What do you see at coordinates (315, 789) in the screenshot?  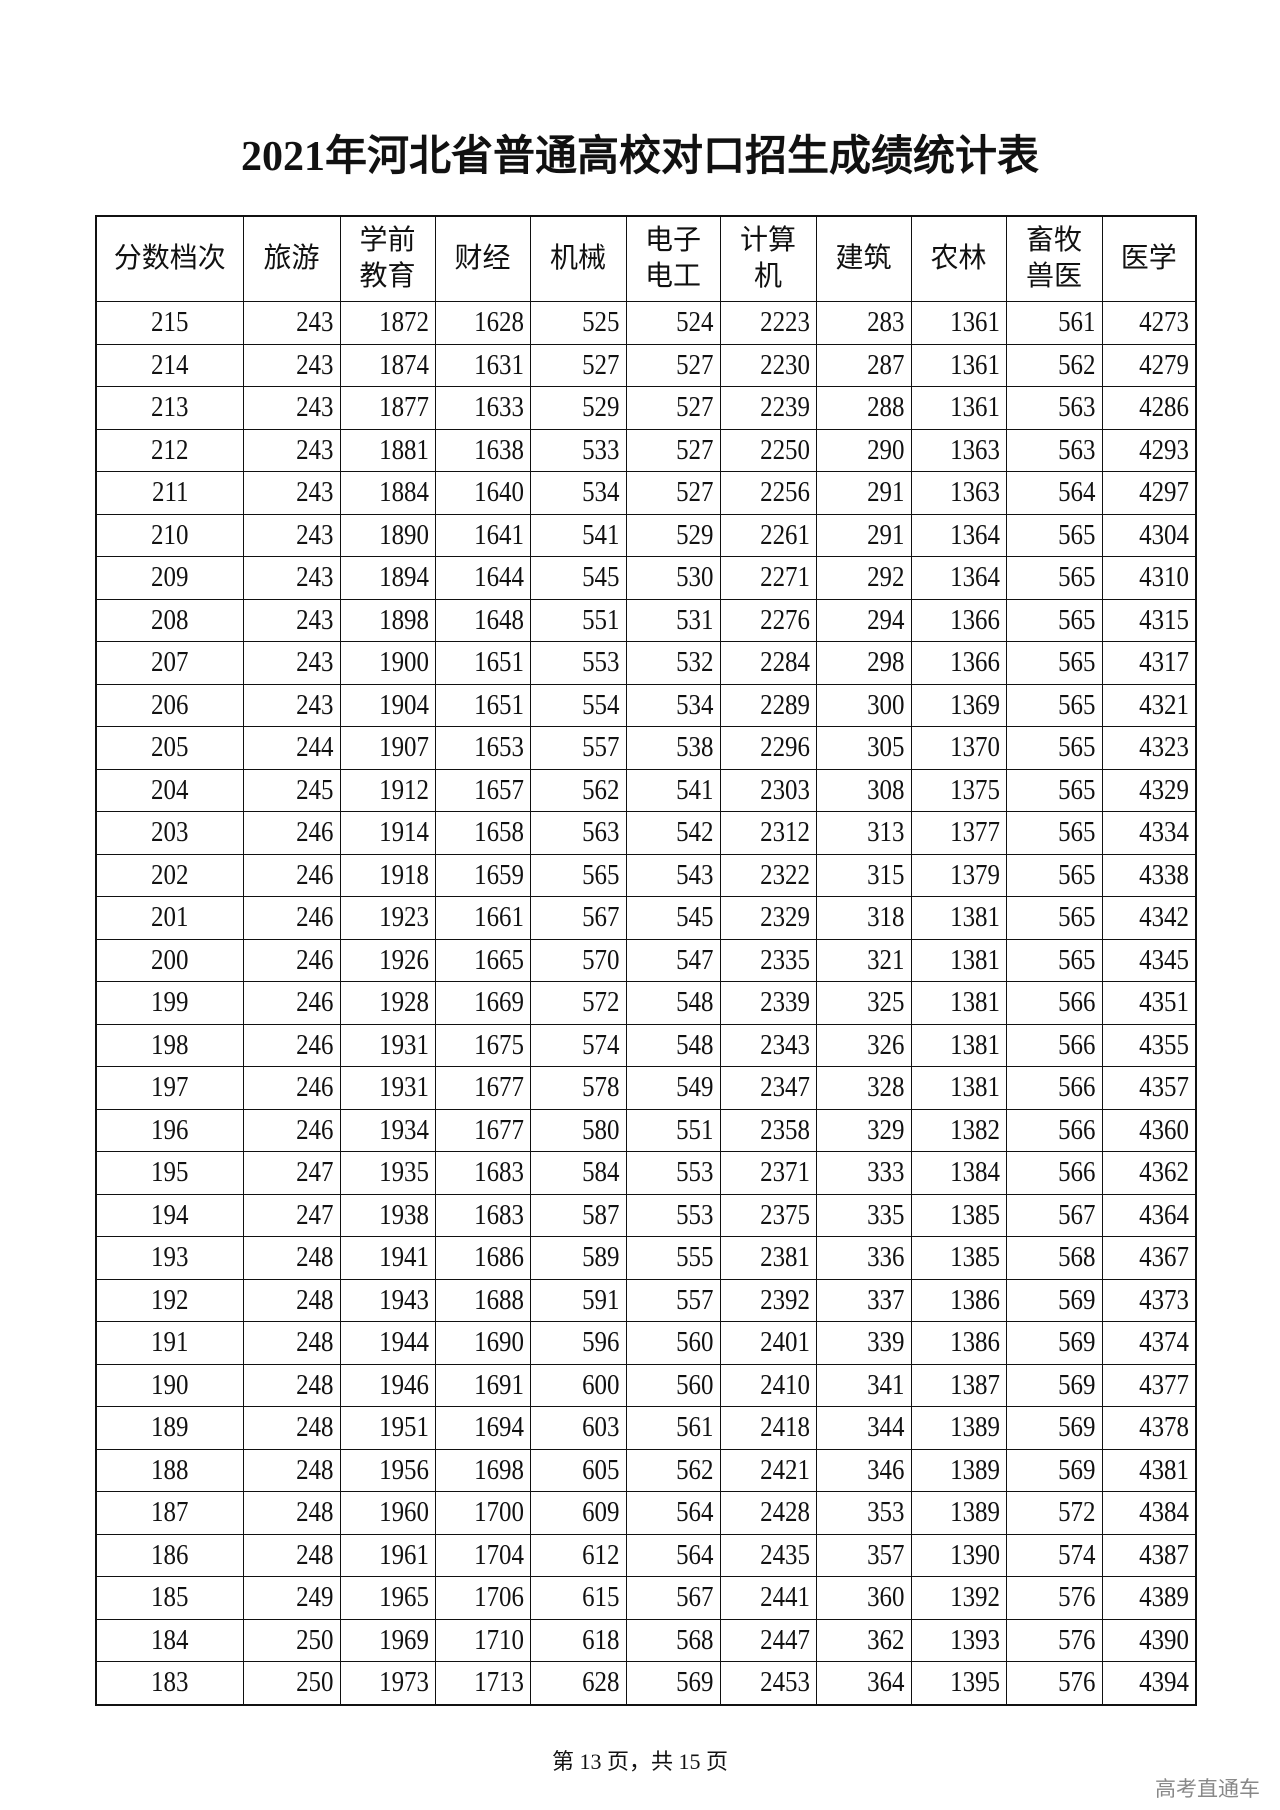 I see `cell-value: 245` at bounding box center [315, 789].